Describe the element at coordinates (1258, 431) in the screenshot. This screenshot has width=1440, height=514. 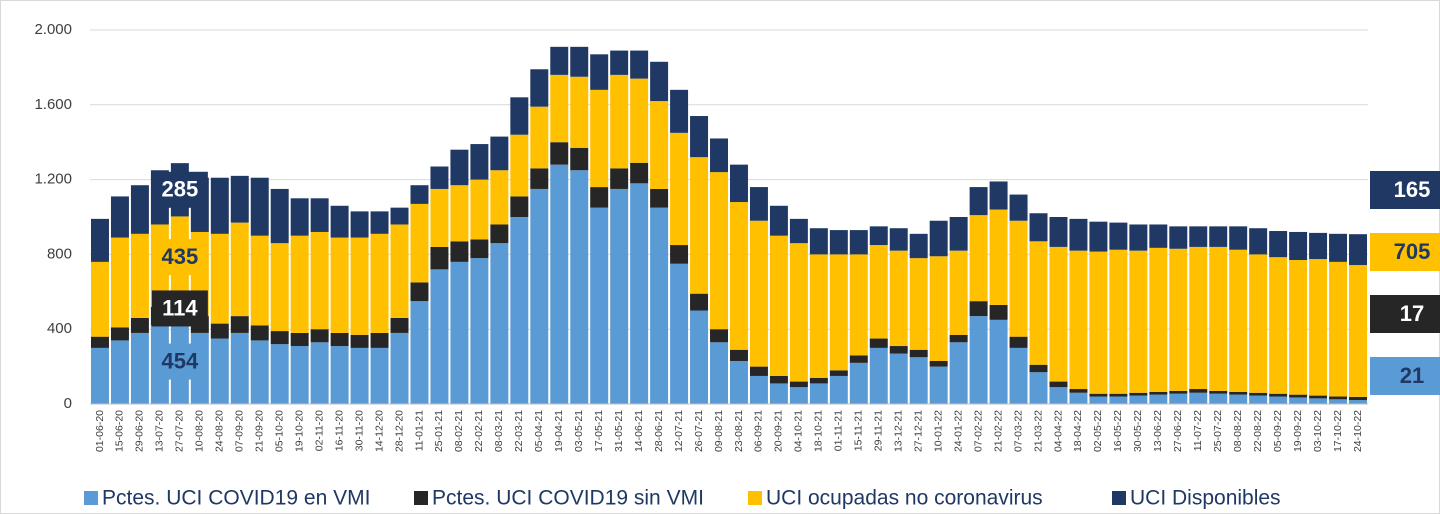
I see `x-tick-label: 22-08-22` at that location.